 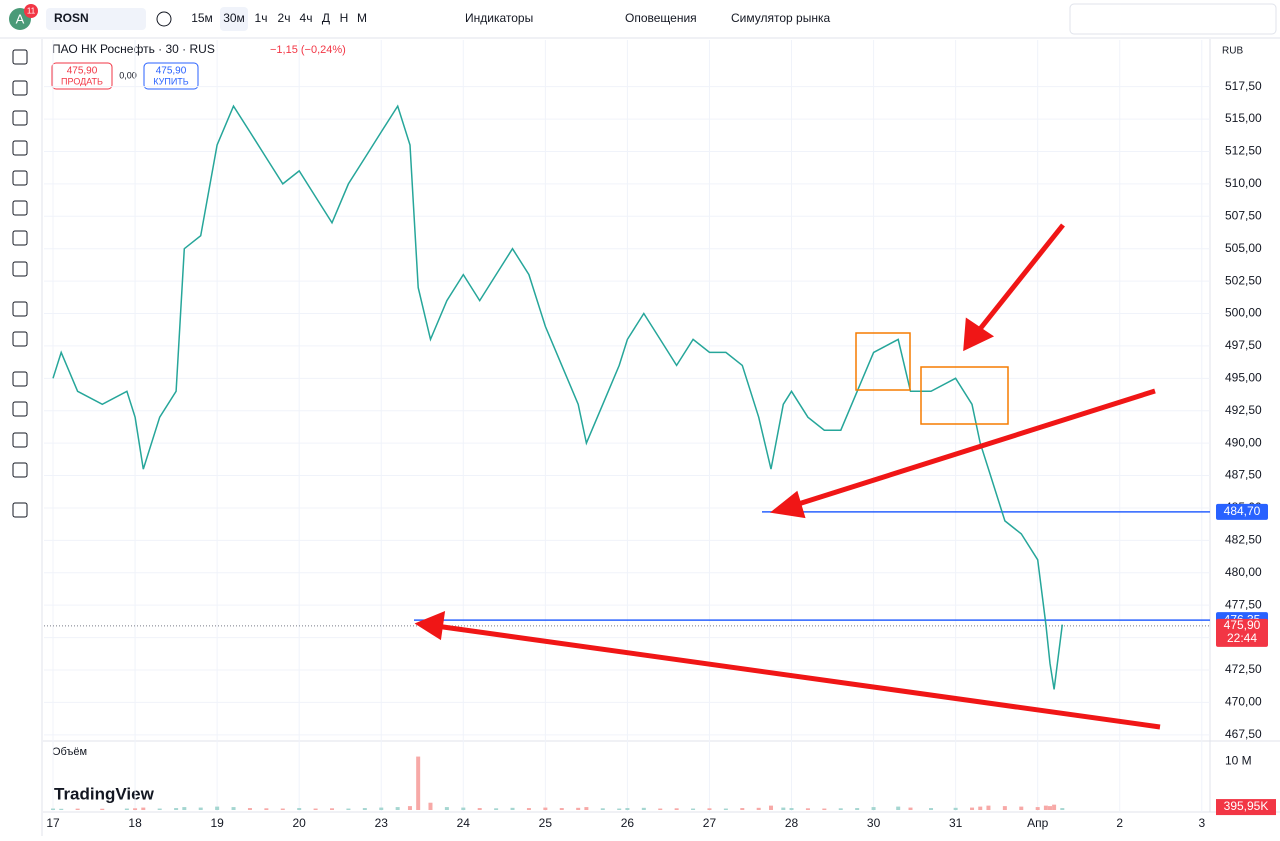 What do you see at coordinates (164, 19) in the screenshot?
I see `compare-button` at bounding box center [164, 19].